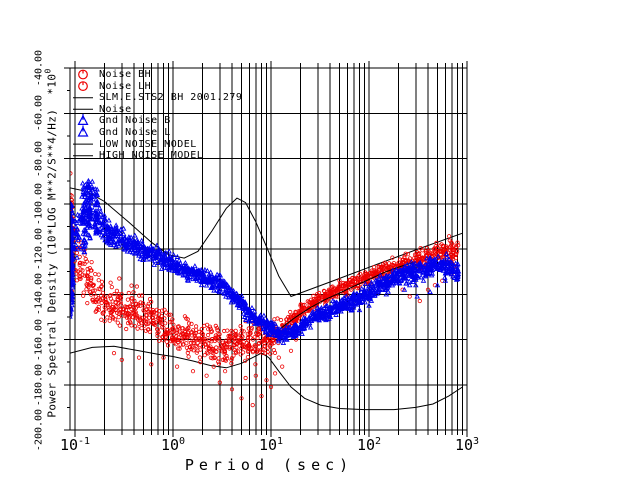  Describe the element at coordinates (83, 113) in the screenshot. I see `legend-symbols` at that location.